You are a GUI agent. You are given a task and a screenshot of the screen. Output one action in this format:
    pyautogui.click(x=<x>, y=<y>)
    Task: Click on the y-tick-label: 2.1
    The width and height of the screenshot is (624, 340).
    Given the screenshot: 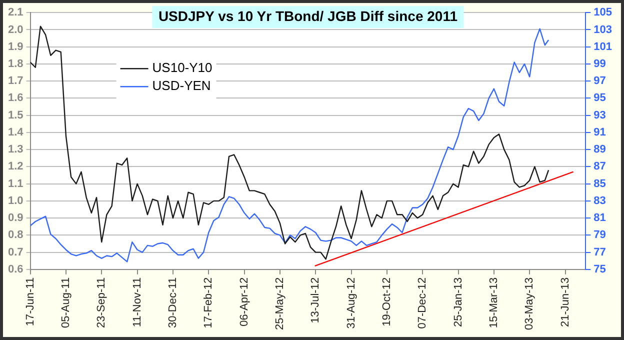 What is the action you would take?
    pyautogui.click(x=16, y=12)
    